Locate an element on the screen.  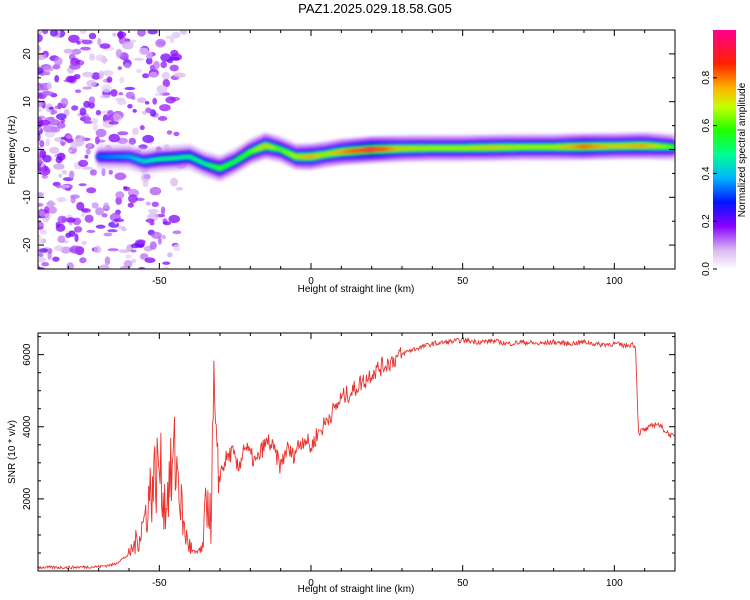
chart-title: PAZ1.2025.029.18.58.G05 is located at coordinates (375, 8).